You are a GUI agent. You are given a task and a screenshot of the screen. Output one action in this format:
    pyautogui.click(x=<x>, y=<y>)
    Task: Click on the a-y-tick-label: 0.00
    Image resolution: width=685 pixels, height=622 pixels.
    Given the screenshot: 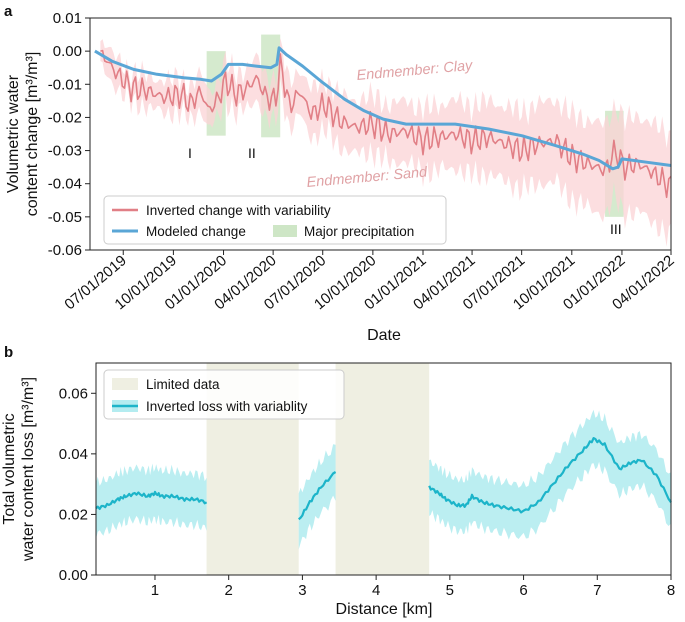 What is the action you would take?
    pyautogui.click(x=67, y=51)
    